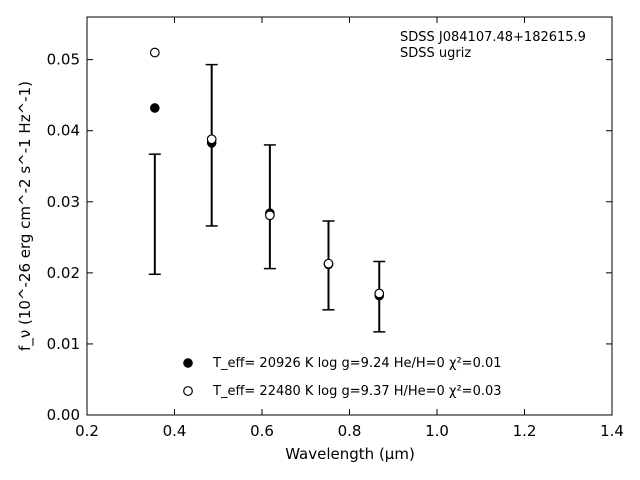 The height and width of the screenshot is (480, 640). What do you see at coordinates (188, 391) in the screenshot?
I see `legend-marker-open` at bounding box center [188, 391].